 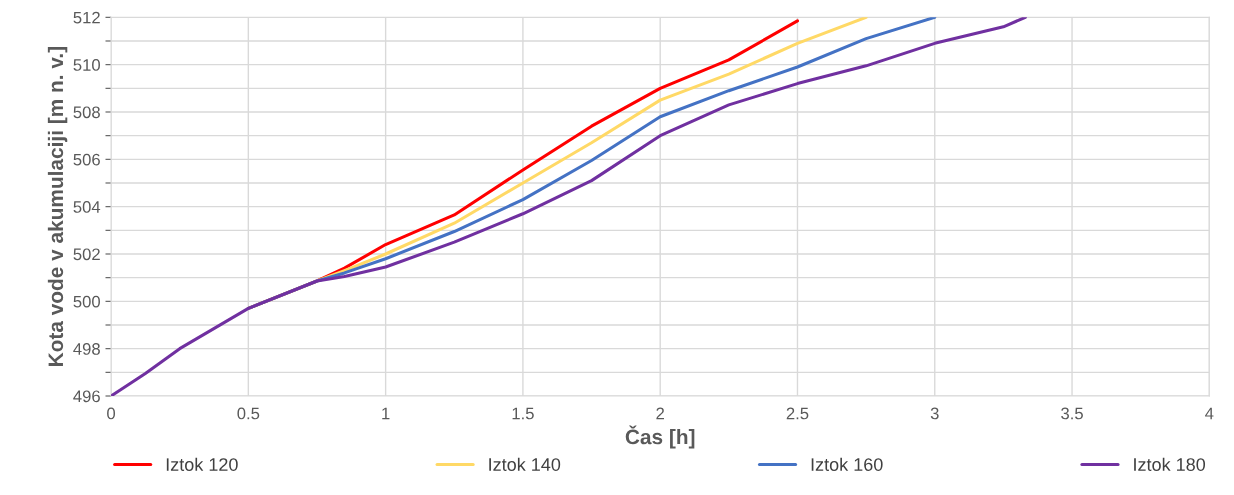 I want to click on x-tick-label: 1.5, so click(x=523, y=413).